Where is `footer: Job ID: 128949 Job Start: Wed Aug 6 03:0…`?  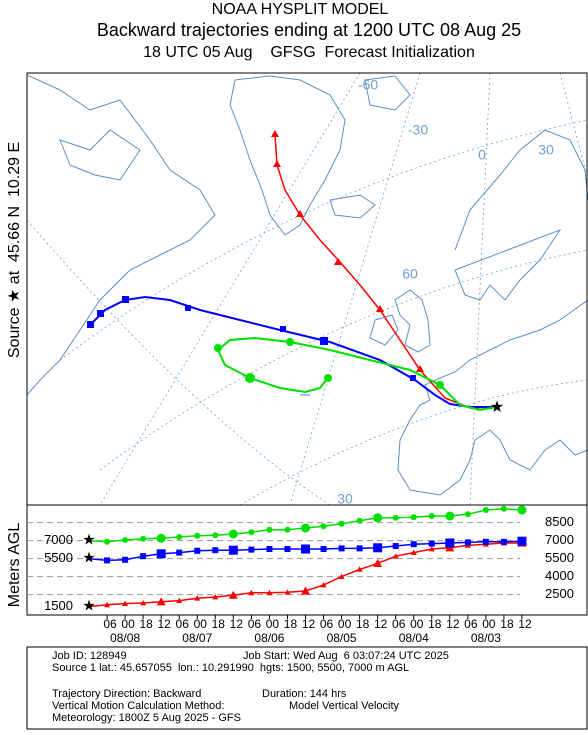
footer: Job ID: 128949 Job Start: Wed Aug 6 03:0… is located at coordinates (250, 687).